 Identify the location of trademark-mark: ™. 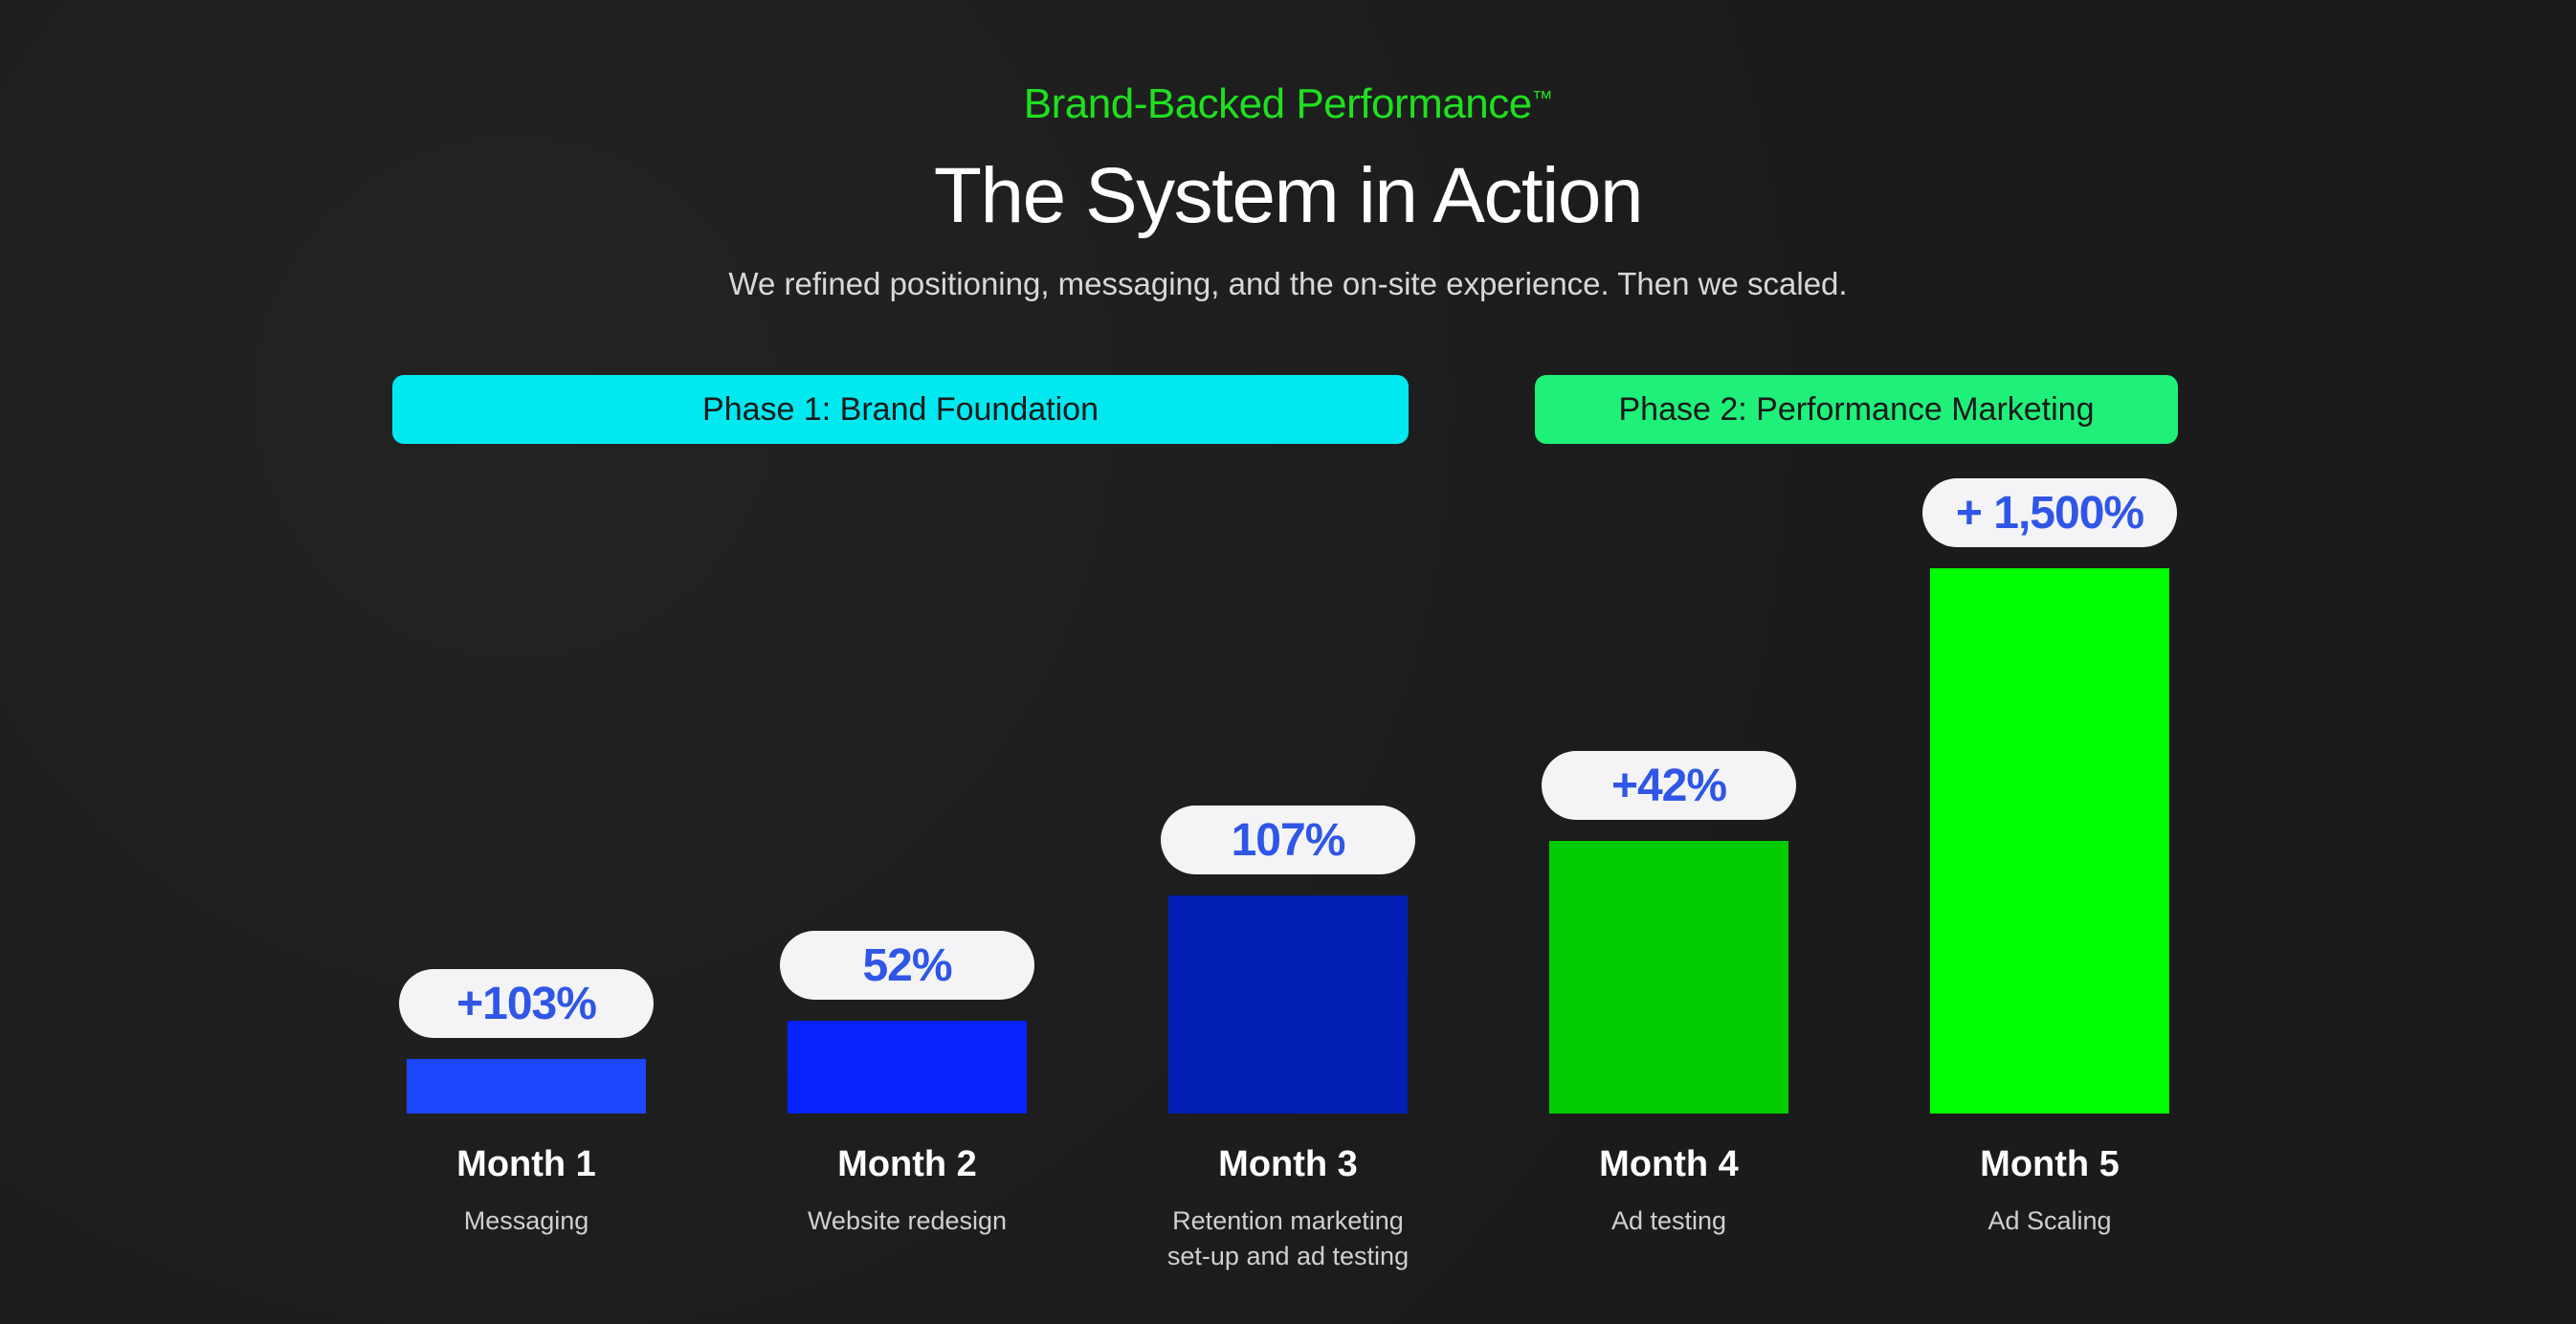
(1542, 98).